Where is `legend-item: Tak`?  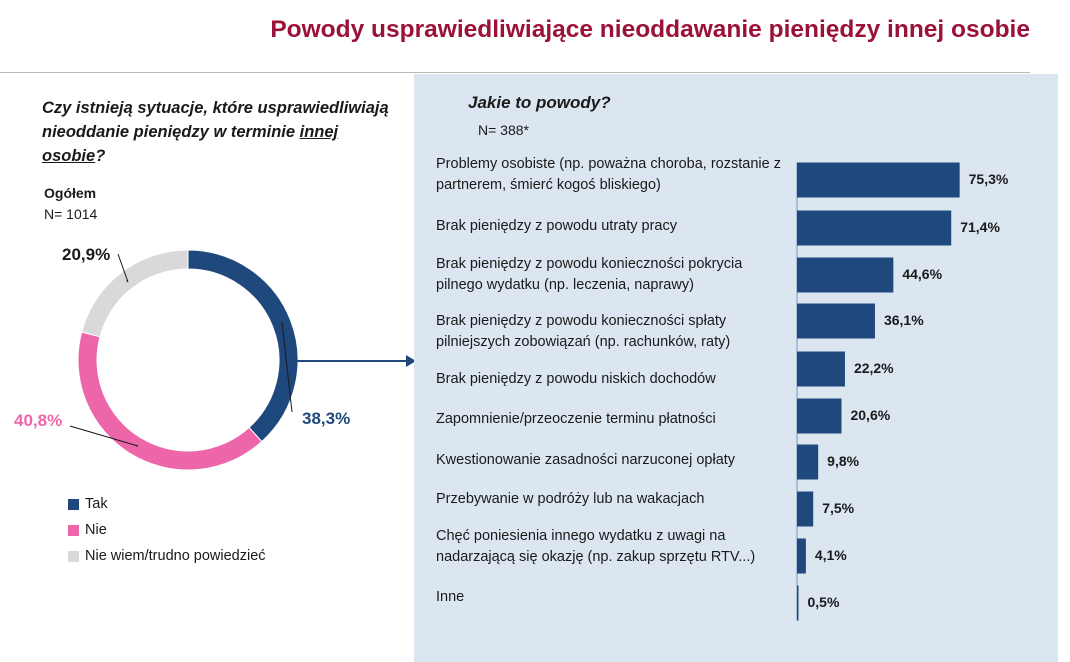 legend-item: Tak is located at coordinates (167, 504).